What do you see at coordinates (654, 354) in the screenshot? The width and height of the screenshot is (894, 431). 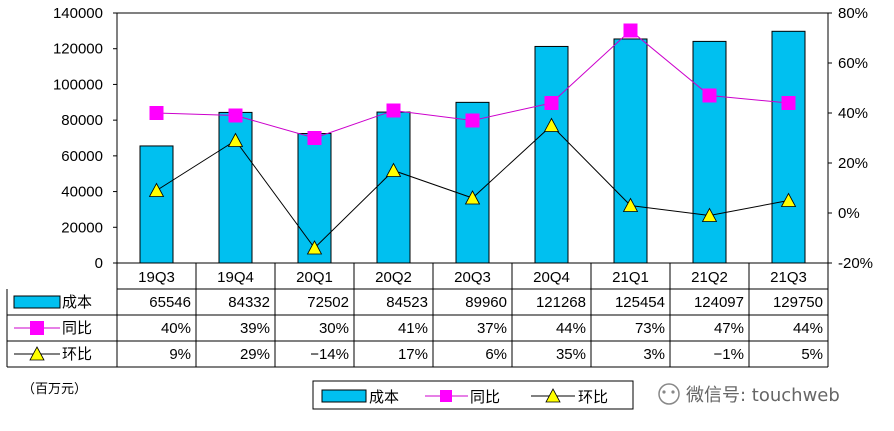 I see `table-cell: 3%` at bounding box center [654, 354].